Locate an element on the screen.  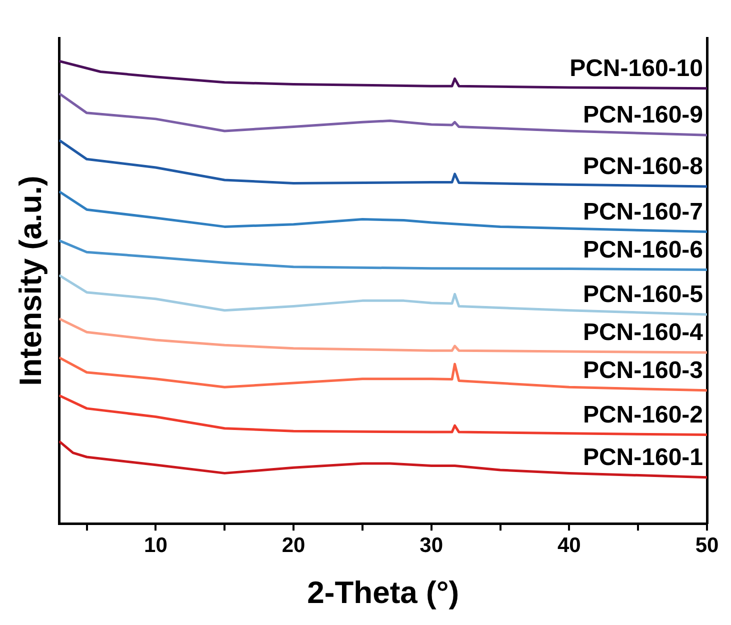
series-label: PCN-160-1 is located at coordinates (642, 457).